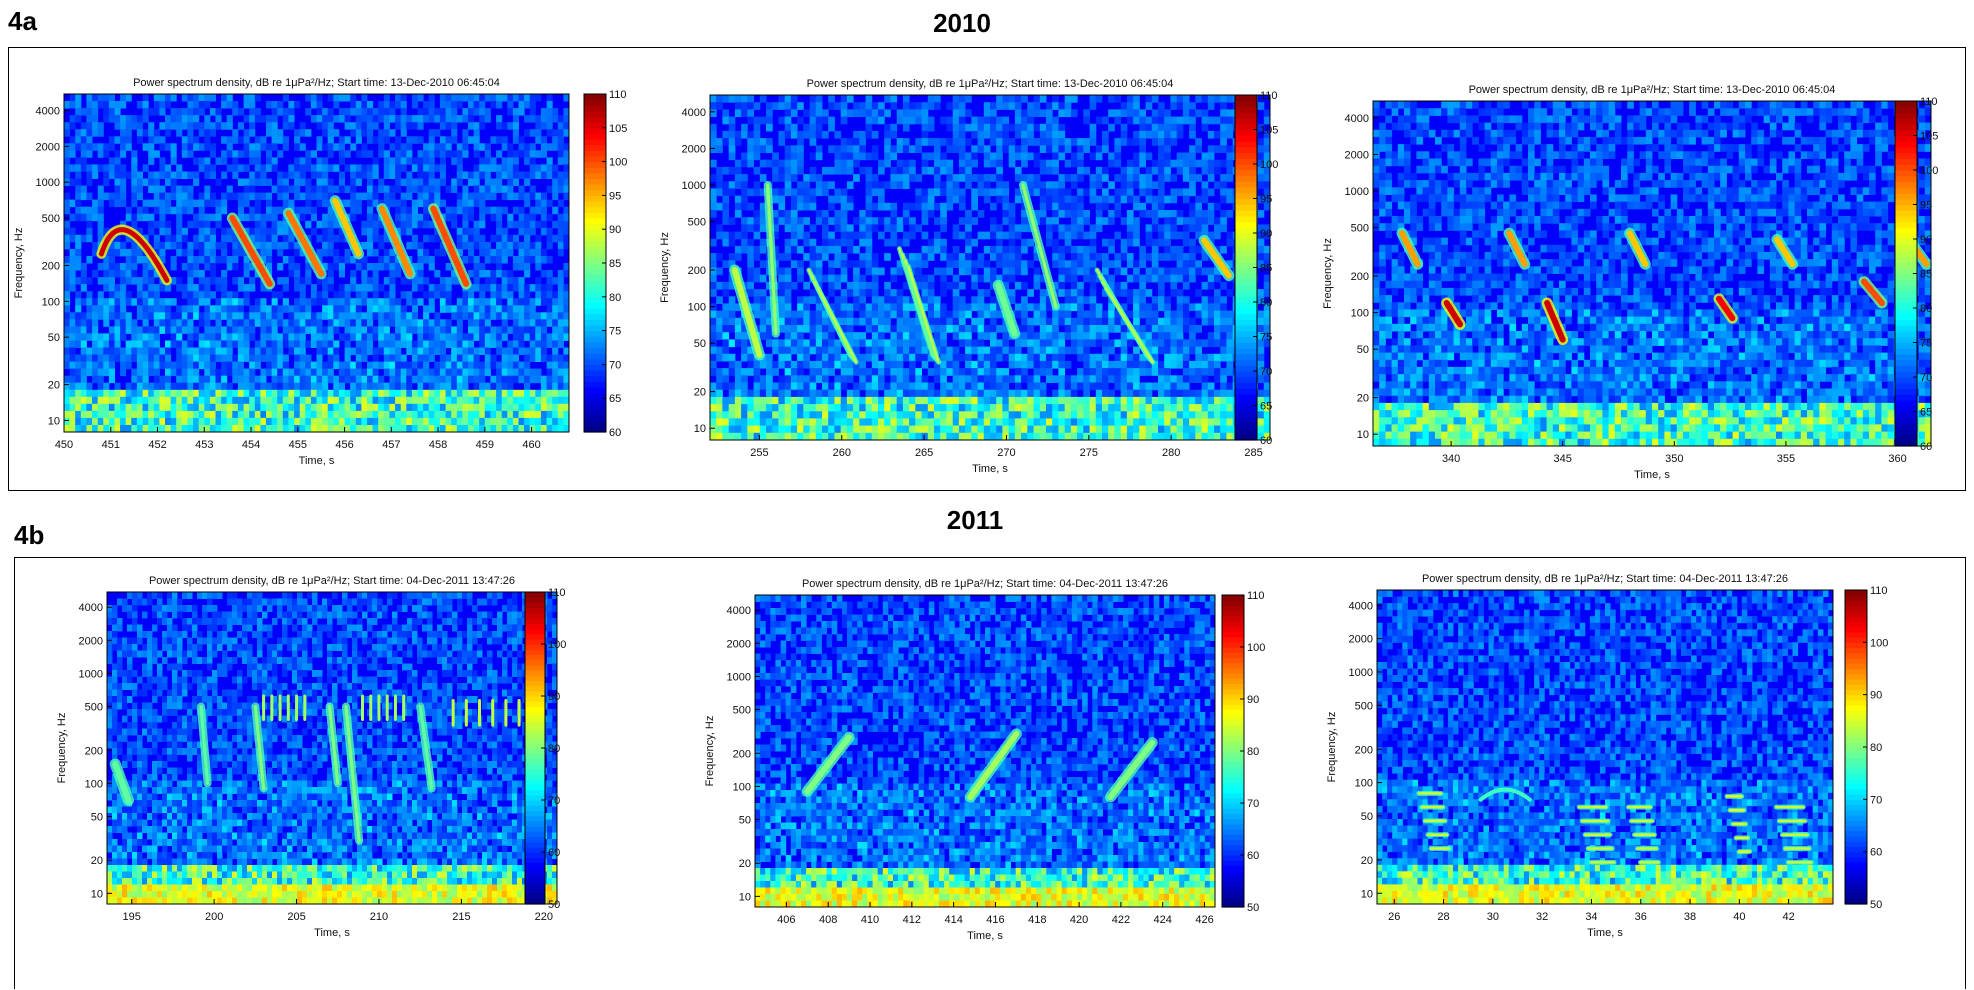  What do you see at coordinates (1089, 453) in the screenshot?
I see `x-tick-label: 275` at bounding box center [1089, 453].